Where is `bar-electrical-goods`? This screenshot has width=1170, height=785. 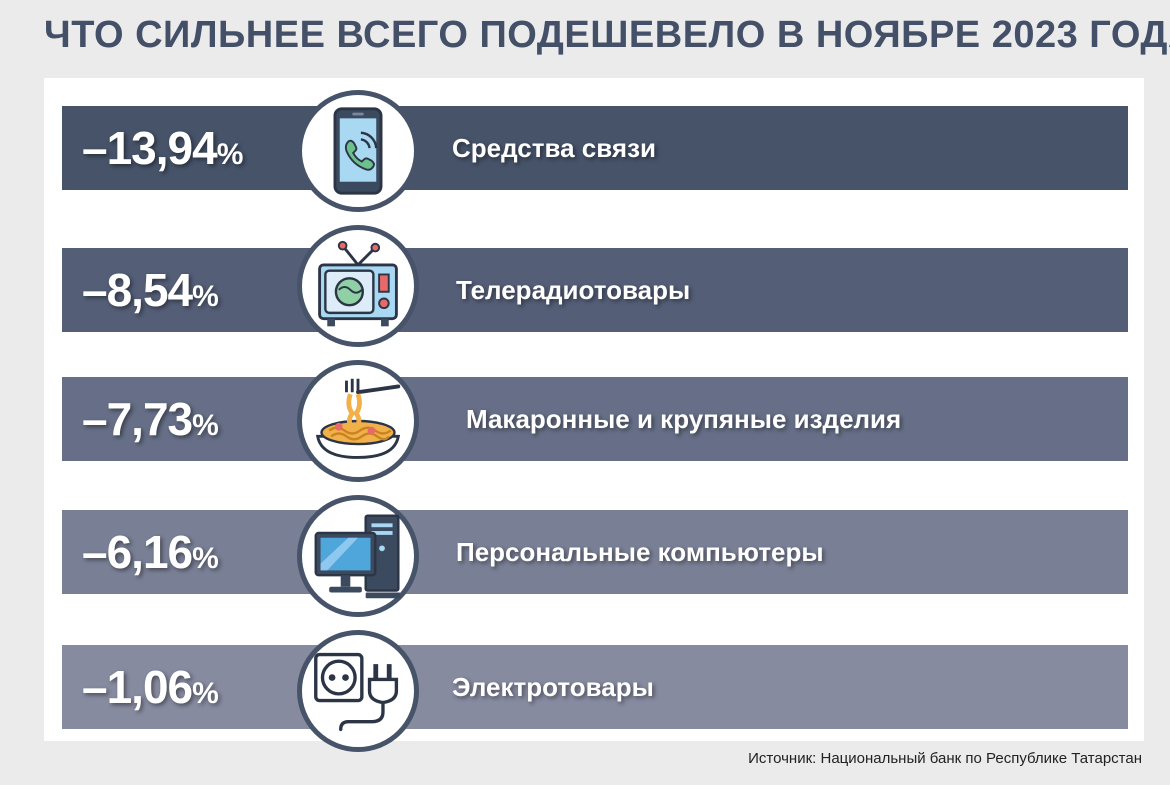
bar-electrical-goods is located at coordinates (595, 687).